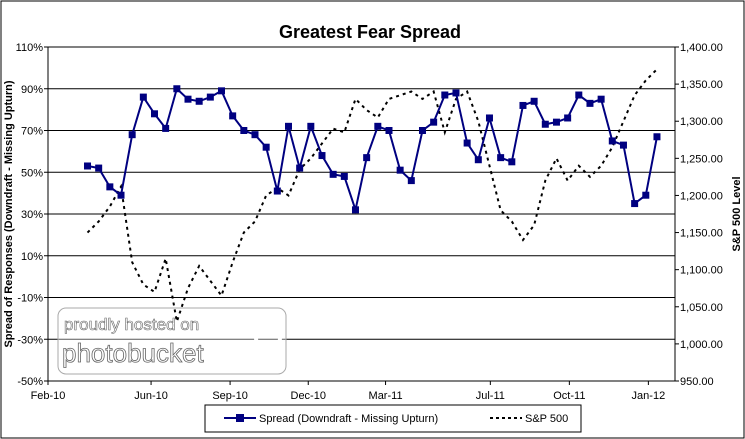  I want to click on x-tick-label: Dec-10, so click(308, 396).